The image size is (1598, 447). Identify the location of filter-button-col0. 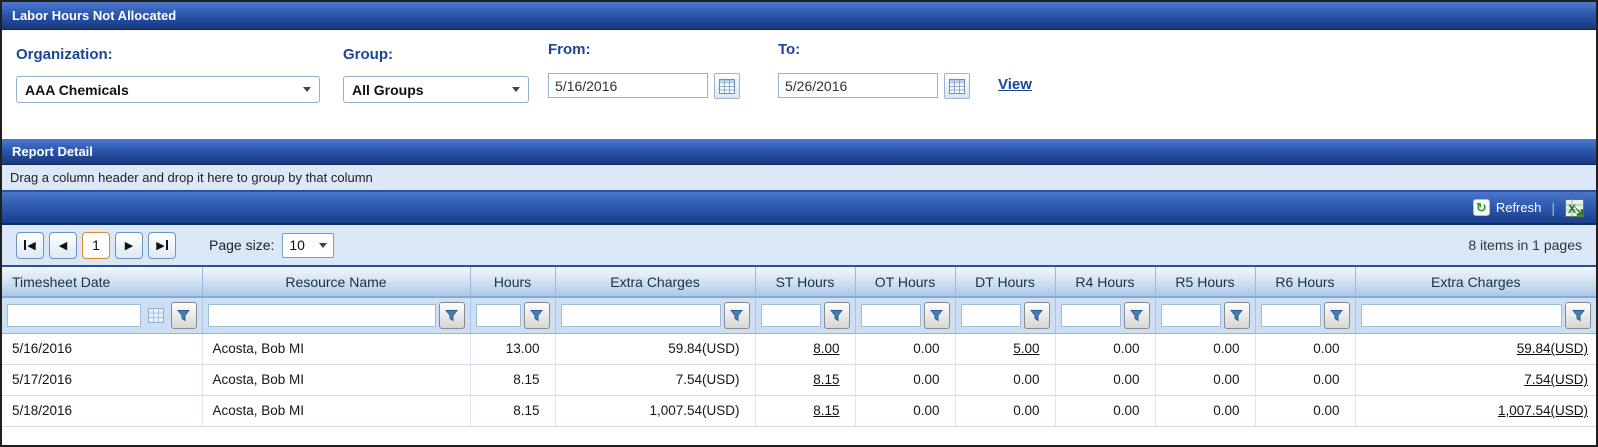
(183, 315).